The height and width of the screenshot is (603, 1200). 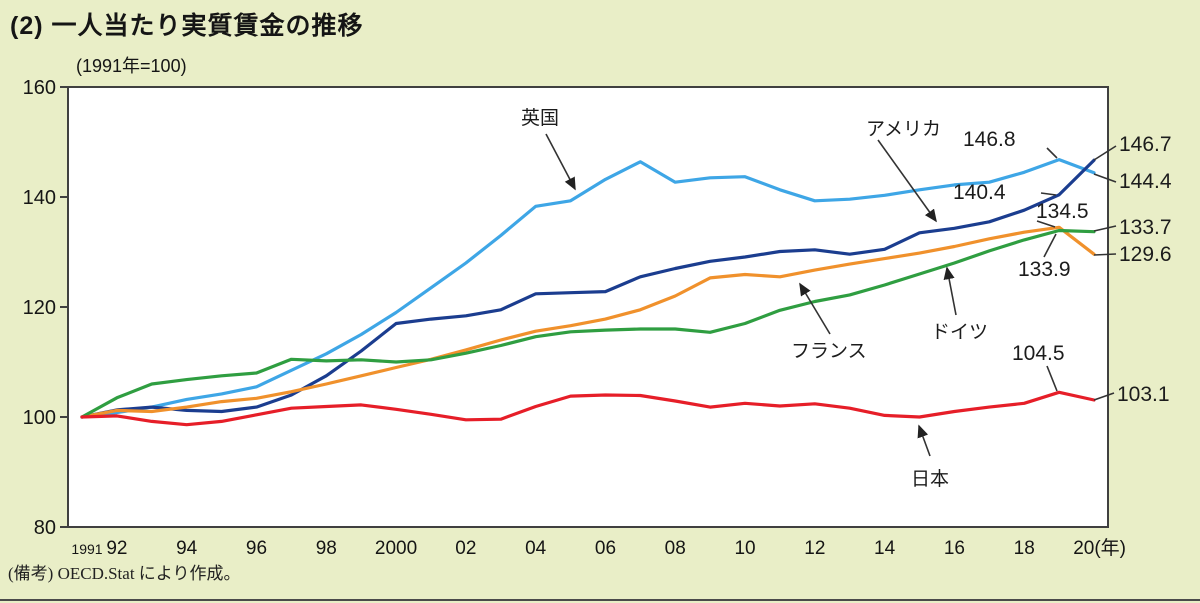 I want to click on uk-2019-value: 146.8, so click(x=989, y=139).